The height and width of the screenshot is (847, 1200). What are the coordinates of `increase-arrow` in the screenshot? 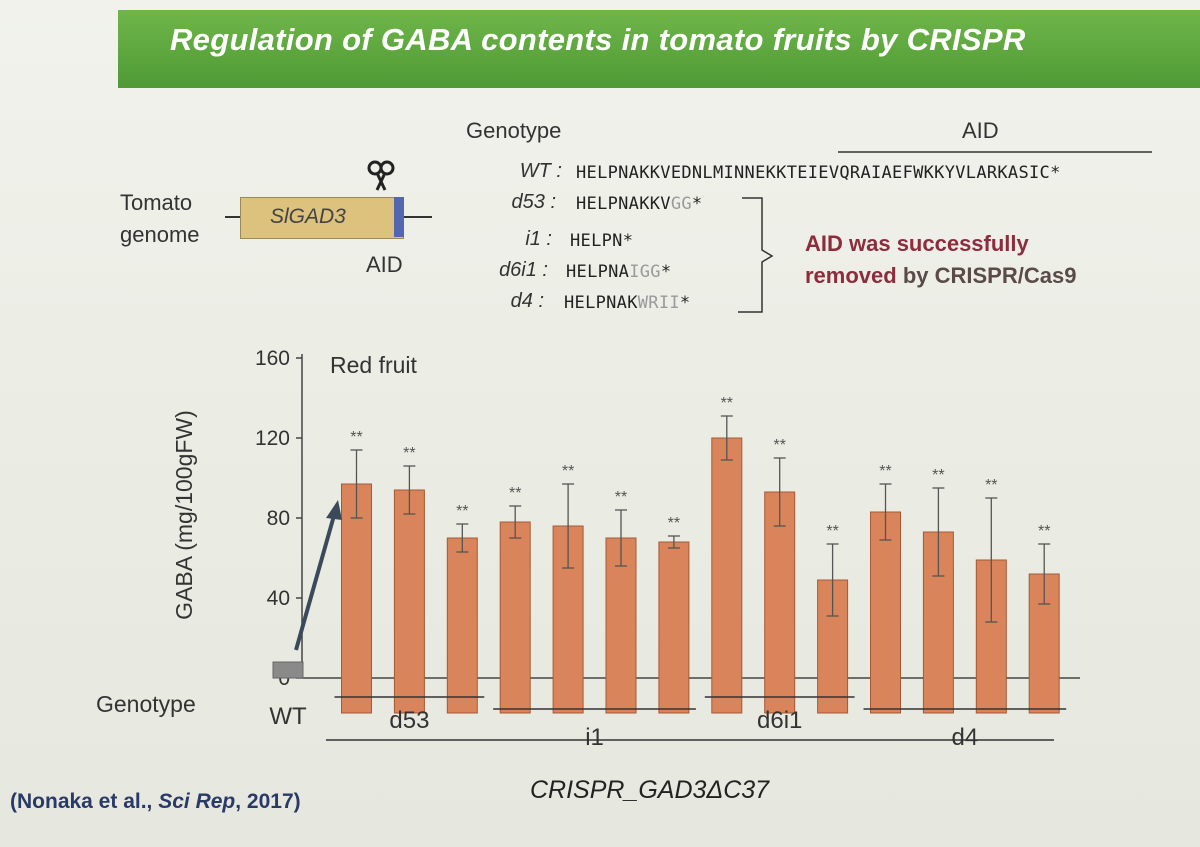 It's located at (315, 581).